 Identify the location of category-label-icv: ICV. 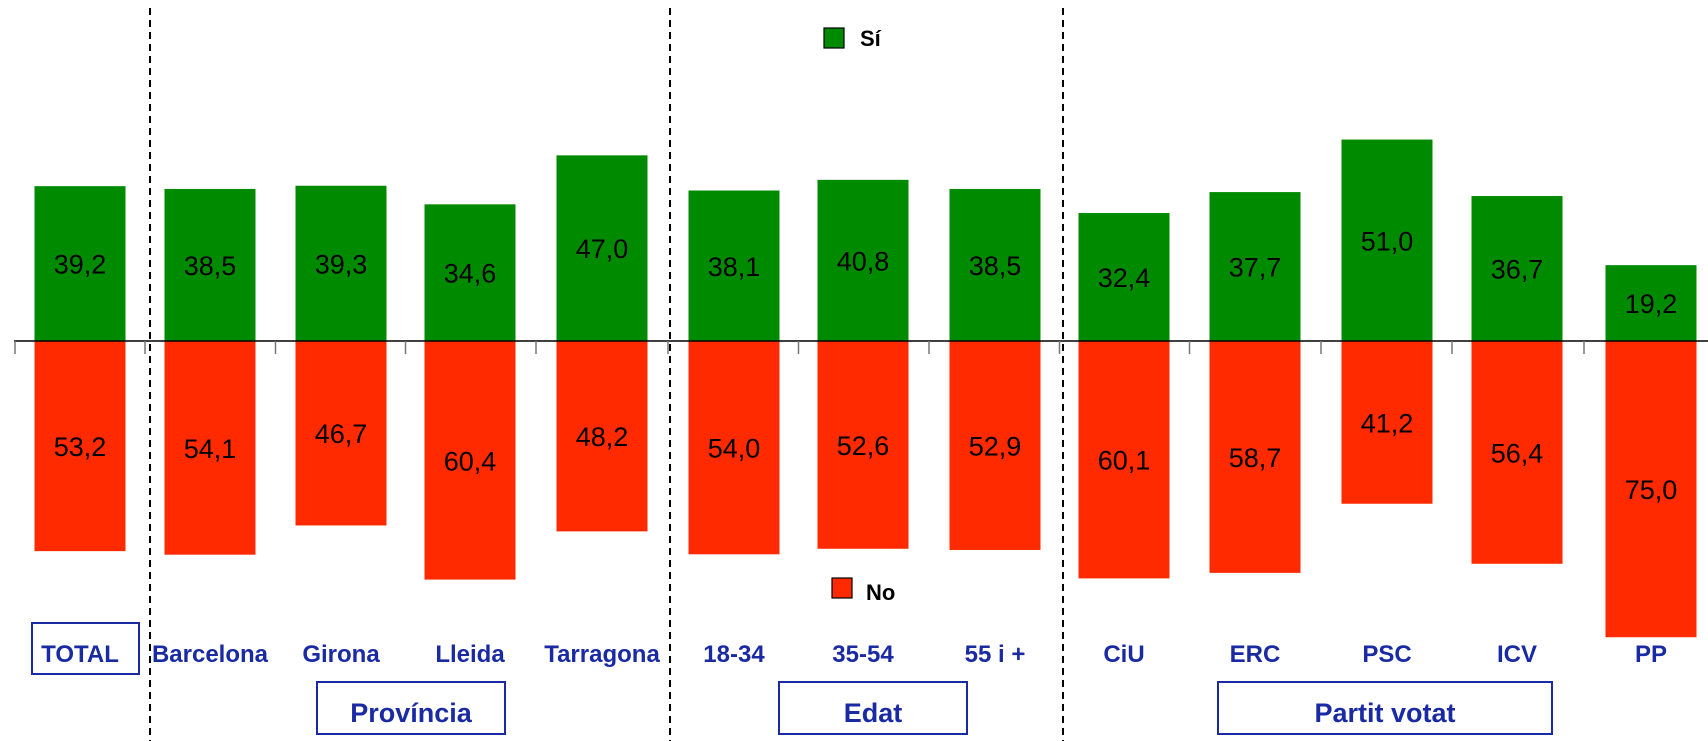
(1517, 654).